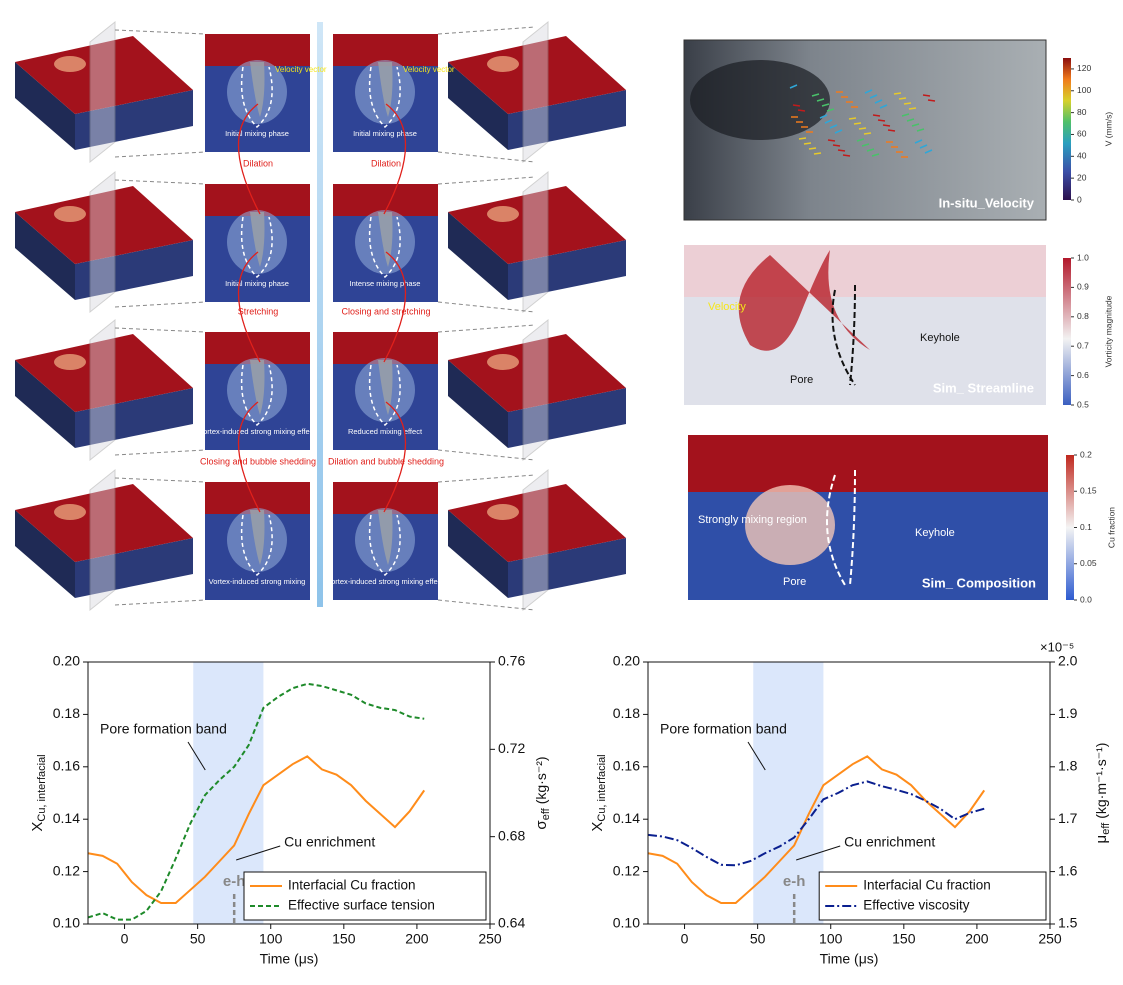 The height and width of the screenshot is (985, 1123). Describe the element at coordinates (987, 202) in the screenshot. I see `panel-caption: In-situ_Velocity` at that location.